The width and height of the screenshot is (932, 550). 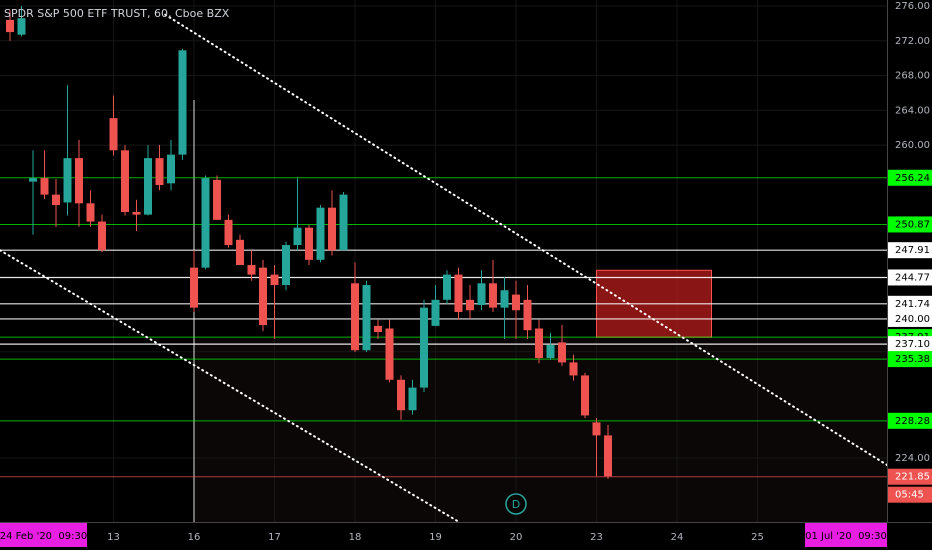 I want to click on x-tick-label: 24, so click(x=677, y=537).